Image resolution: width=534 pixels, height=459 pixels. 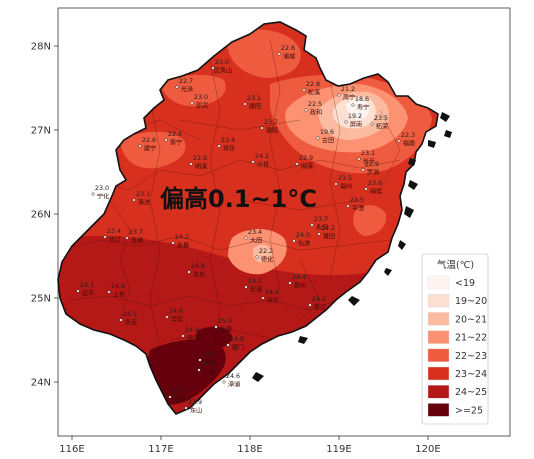 I want to click on station: 24.8上杭, so click(x=116, y=290).